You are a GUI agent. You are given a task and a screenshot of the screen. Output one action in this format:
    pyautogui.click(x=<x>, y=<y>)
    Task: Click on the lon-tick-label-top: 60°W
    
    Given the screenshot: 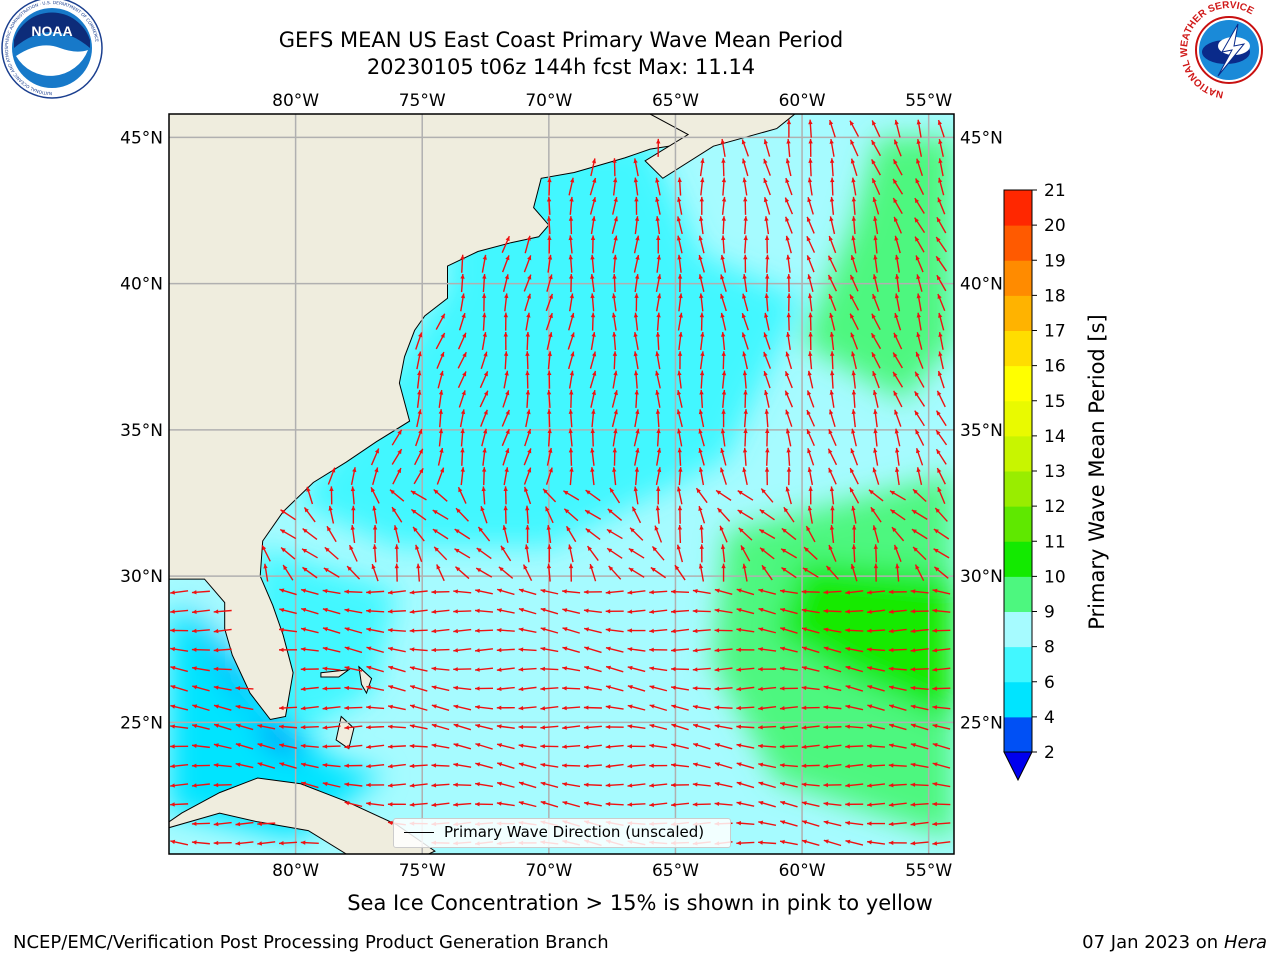 What is the action you would take?
    pyautogui.click(x=802, y=101)
    